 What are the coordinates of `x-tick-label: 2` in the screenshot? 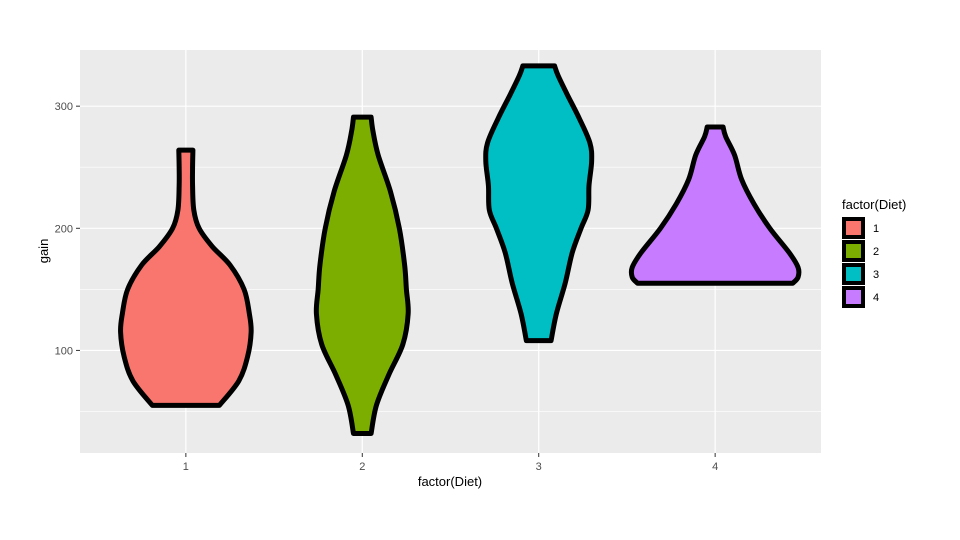 It's located at (362, 467).